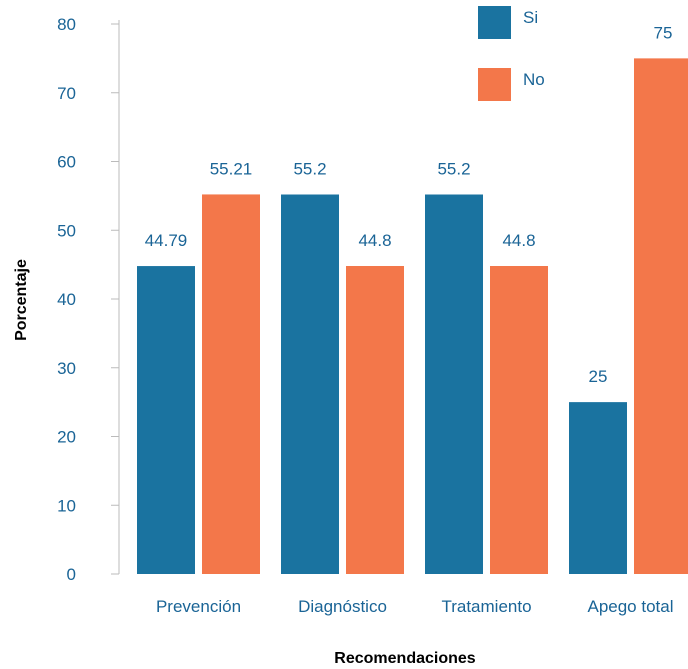 Image resolution: width=688 pixels, height=669 pixels. What do you see at coordinates (404, 658) in the screenshot?
I see `x-axis-title: Recomendaciones` at bounding box center [404, 658].